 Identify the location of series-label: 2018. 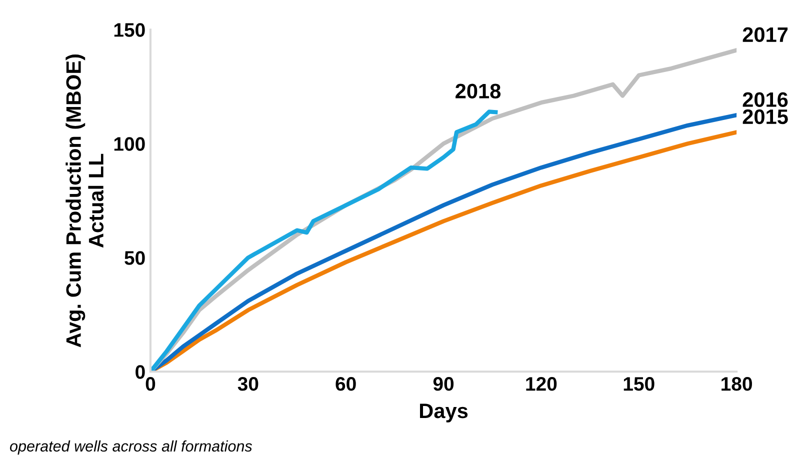
(478, 91).